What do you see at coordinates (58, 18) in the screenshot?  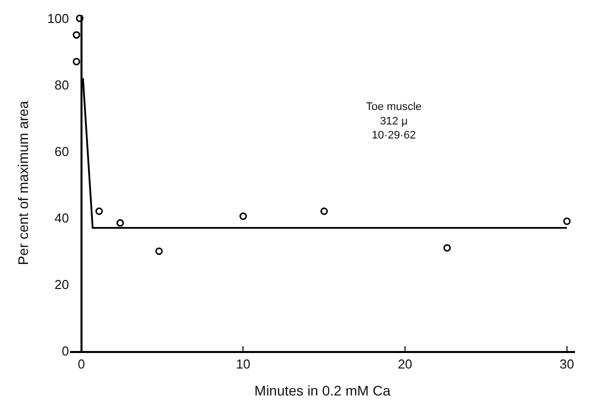 I see `y-tick-label: 100` at bounding box center [58, 18].